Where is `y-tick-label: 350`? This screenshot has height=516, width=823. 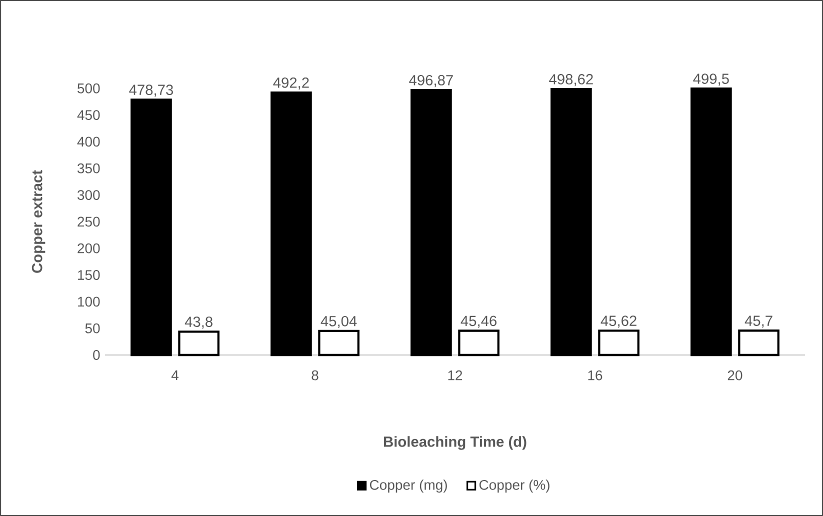
y-tick-label: 350 is located at coordinates (88, 168).